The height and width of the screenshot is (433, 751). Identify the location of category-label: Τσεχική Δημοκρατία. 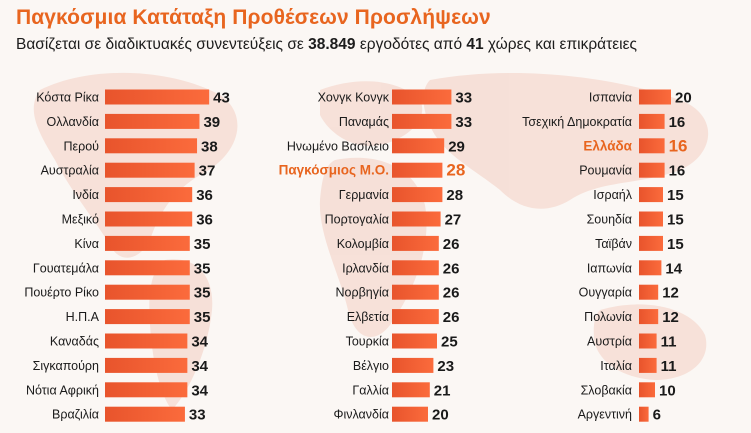
(577, 122).